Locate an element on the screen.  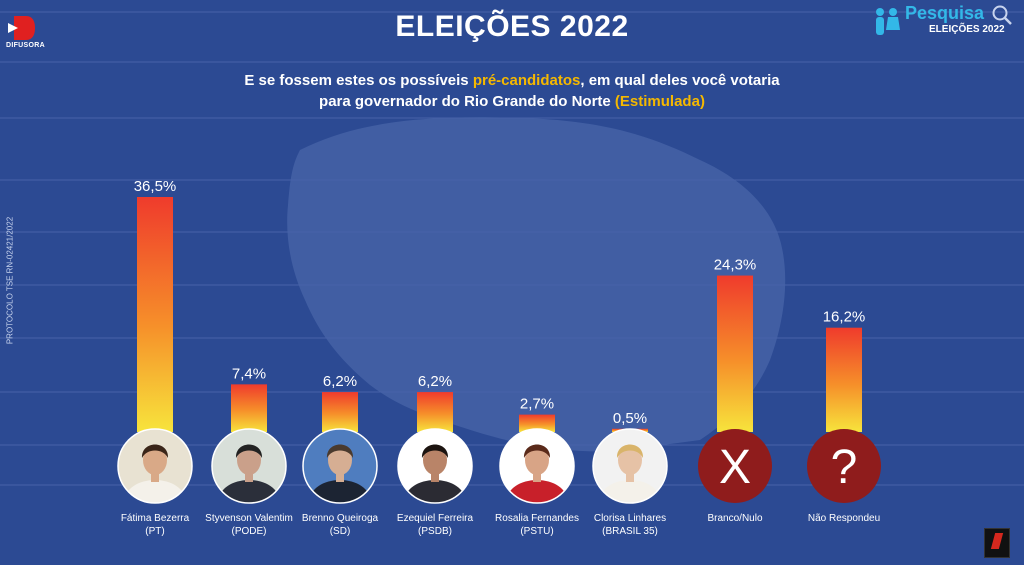
data-label: 36,5% is located at coordinates (155, 186).